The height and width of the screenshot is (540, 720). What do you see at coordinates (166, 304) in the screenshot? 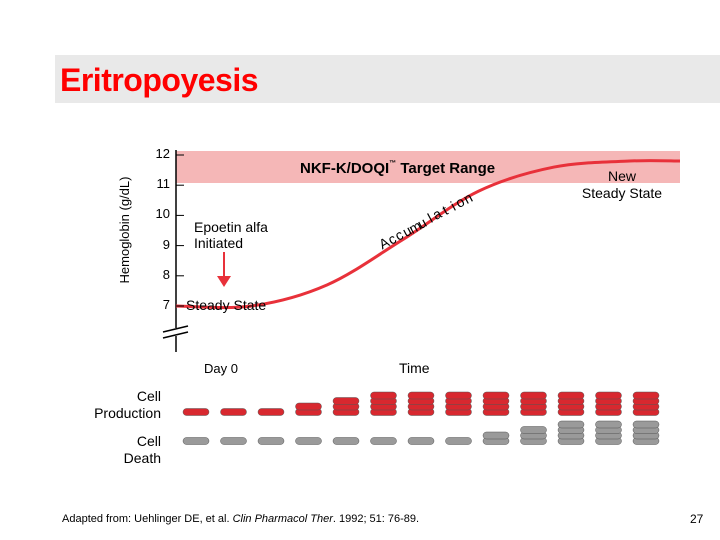
I see `y-tick-label: 7` at bounding box center [166, 304].